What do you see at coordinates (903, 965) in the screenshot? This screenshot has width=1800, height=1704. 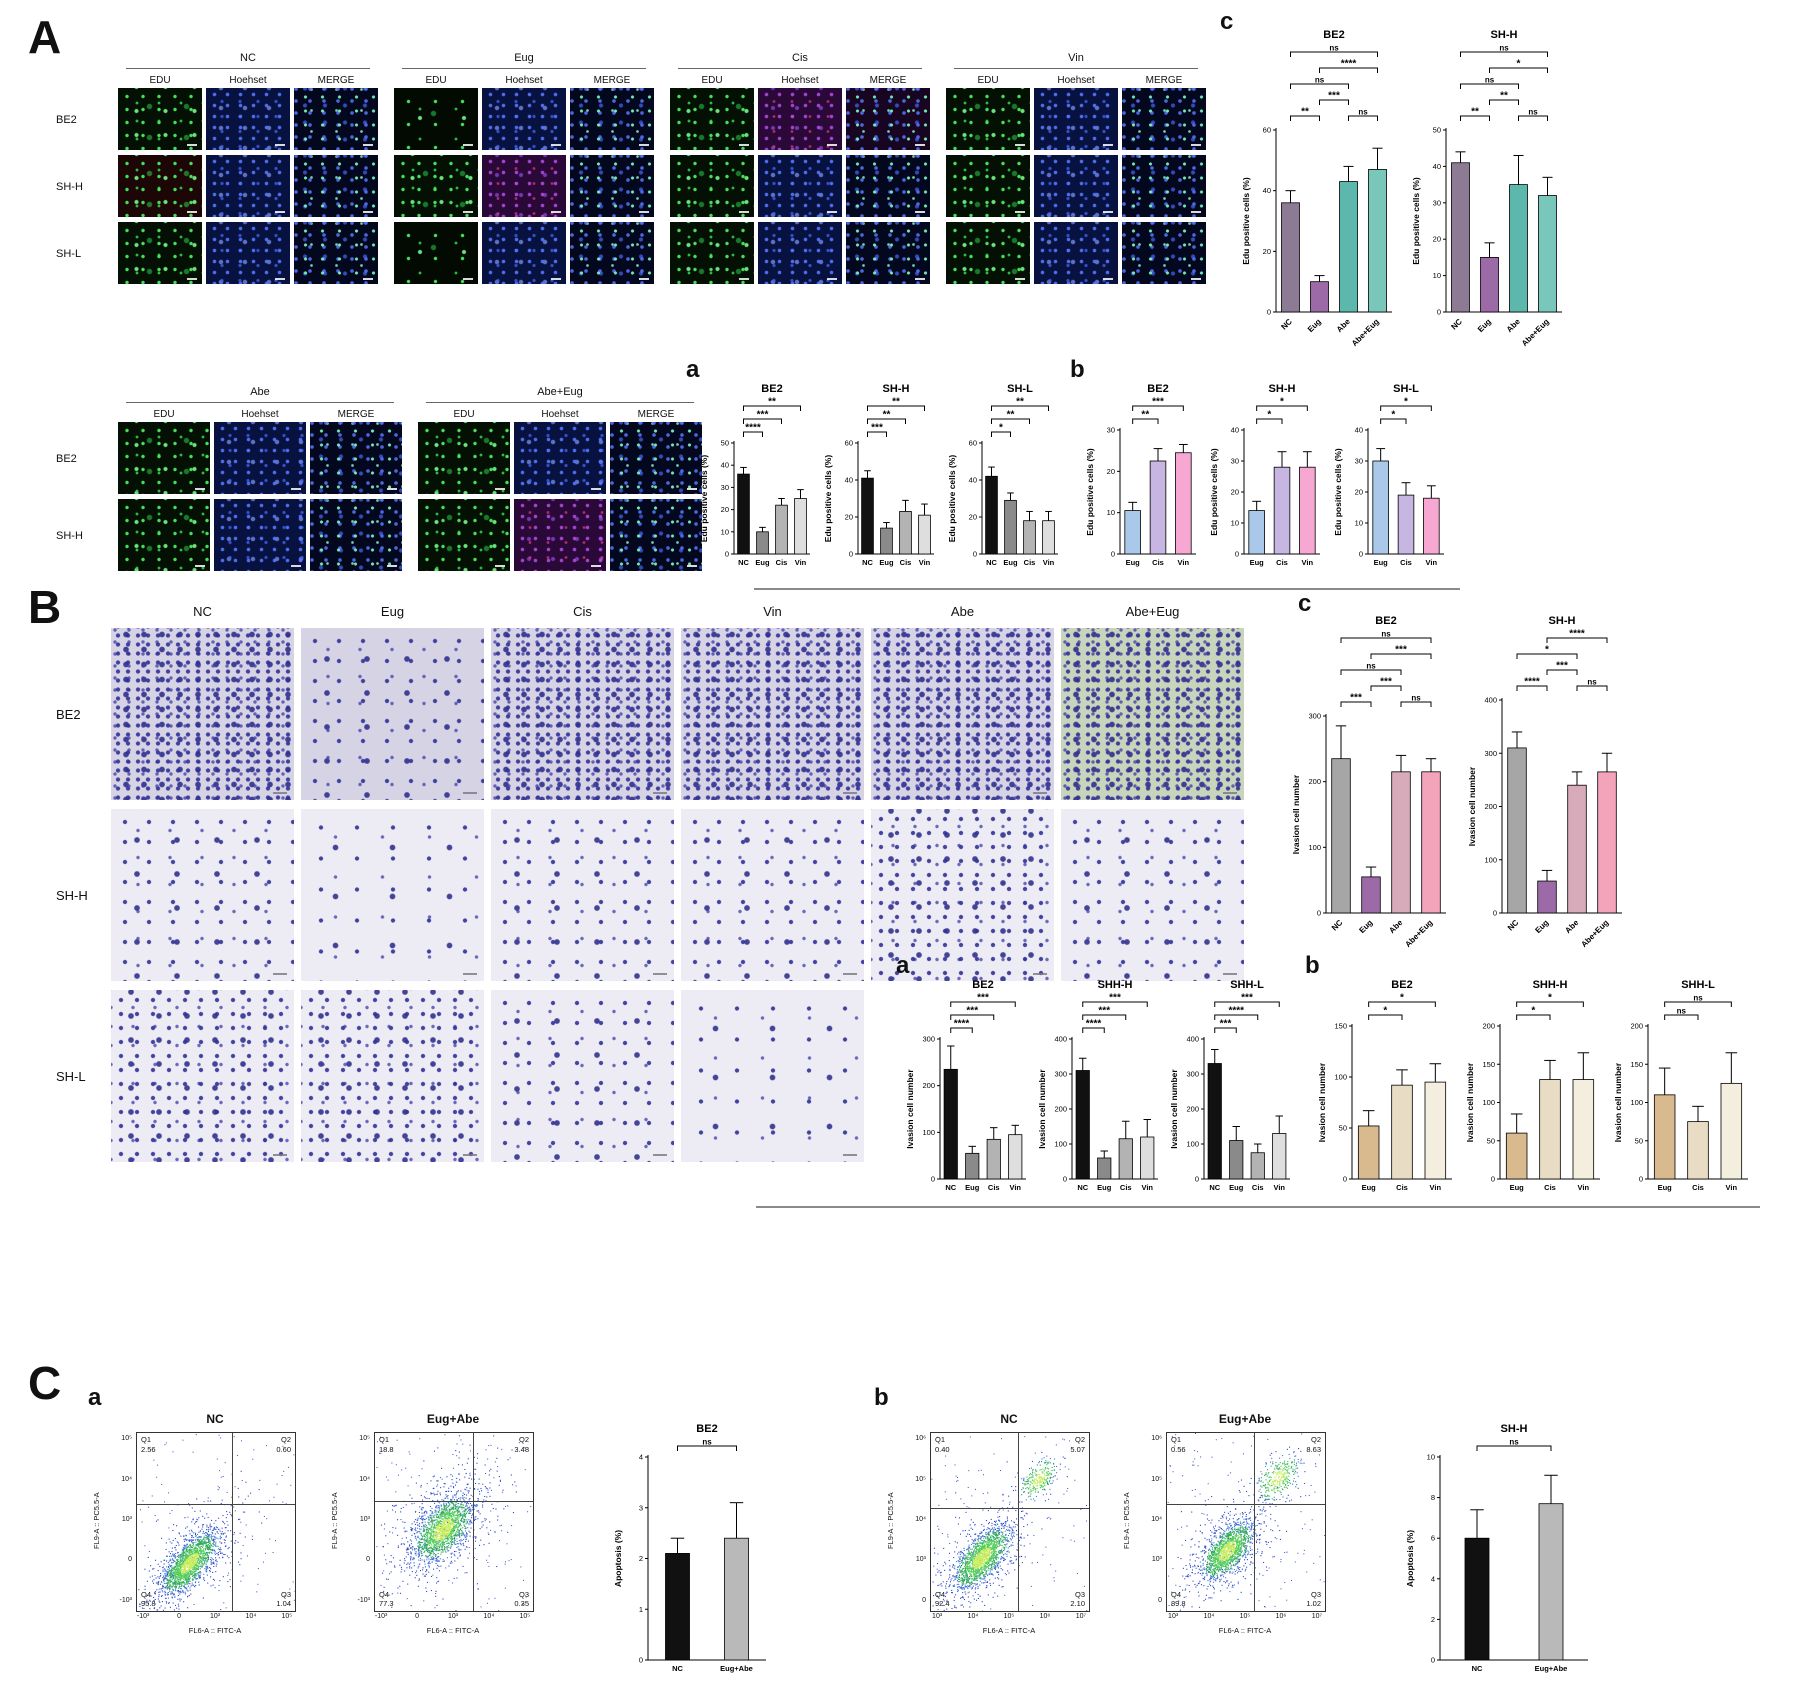 I see `panel-b-sub-a-label: a` at bounding box center [903, 965].